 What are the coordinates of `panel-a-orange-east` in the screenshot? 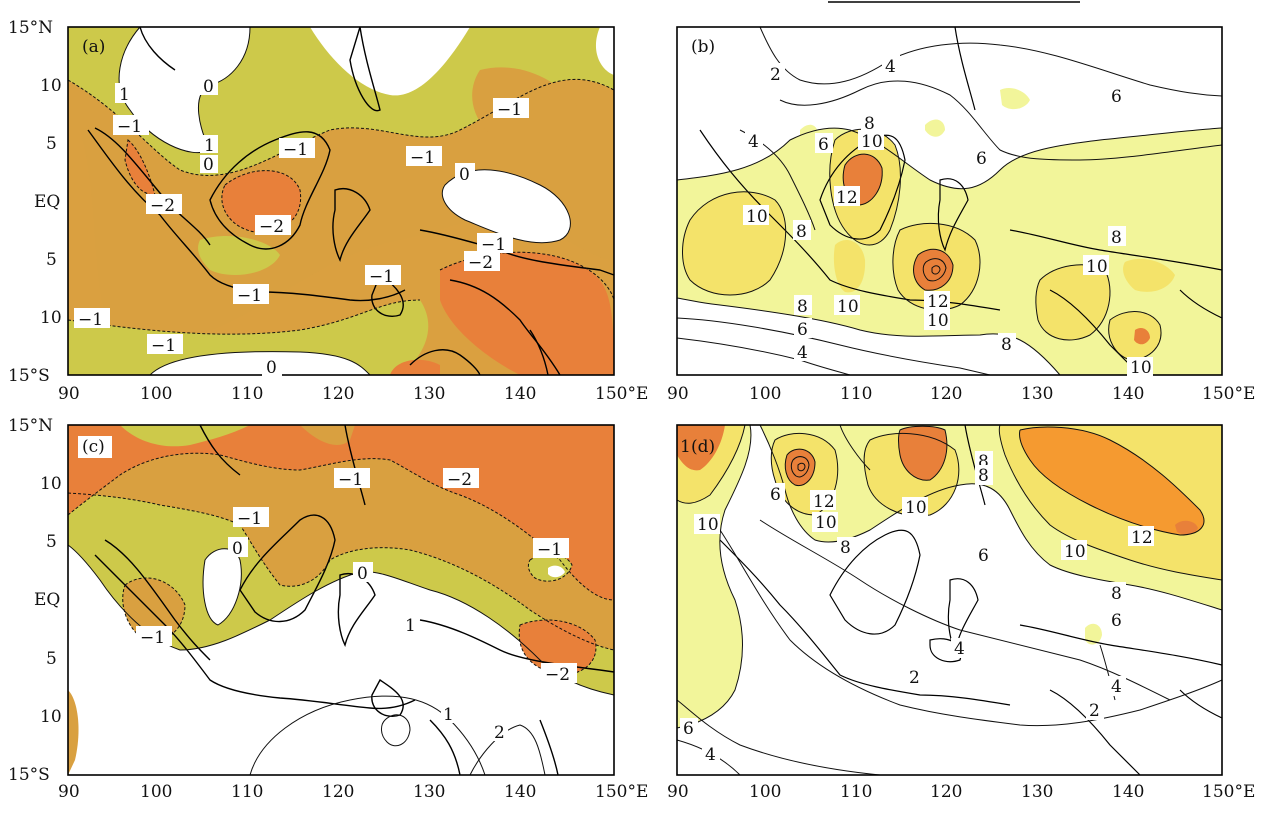 It's located at (527, 313).